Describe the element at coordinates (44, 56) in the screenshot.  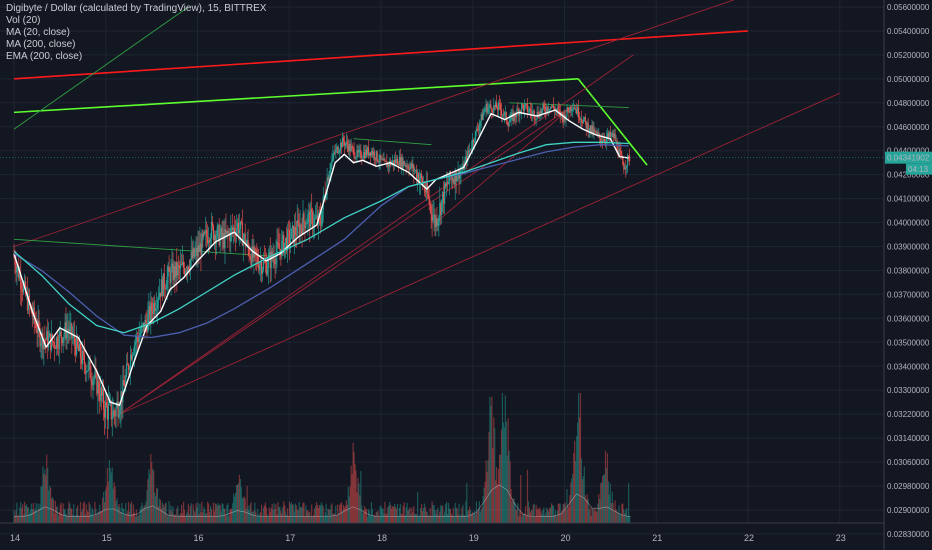
I see `study-ema200: EMA (200, close)` at that location.